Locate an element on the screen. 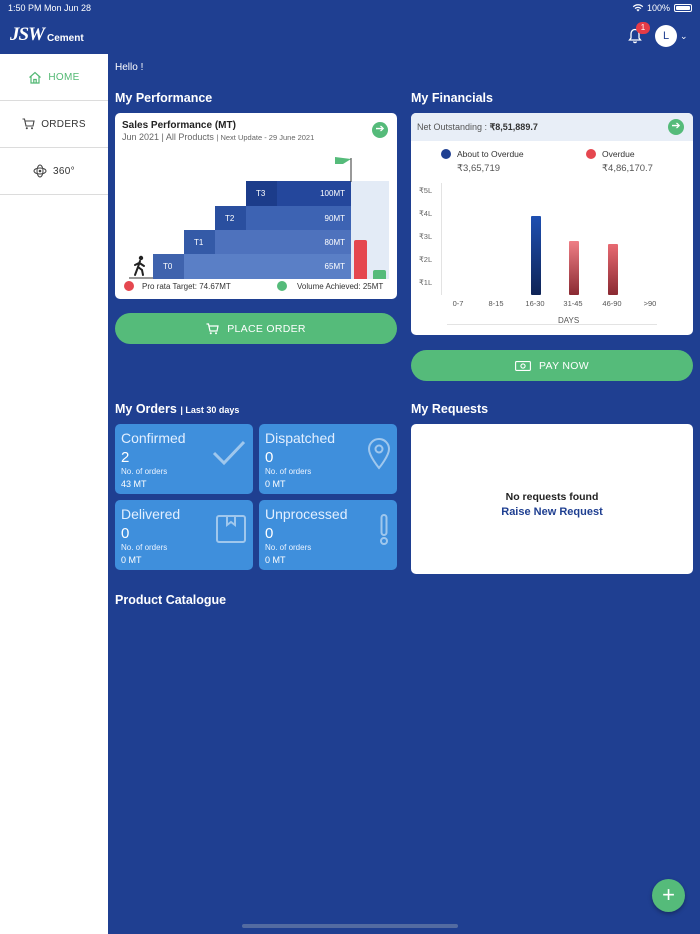 The width and height of the screenshot is (700, 934). tile-title: Confirmed is located at coordinates (153, 438).